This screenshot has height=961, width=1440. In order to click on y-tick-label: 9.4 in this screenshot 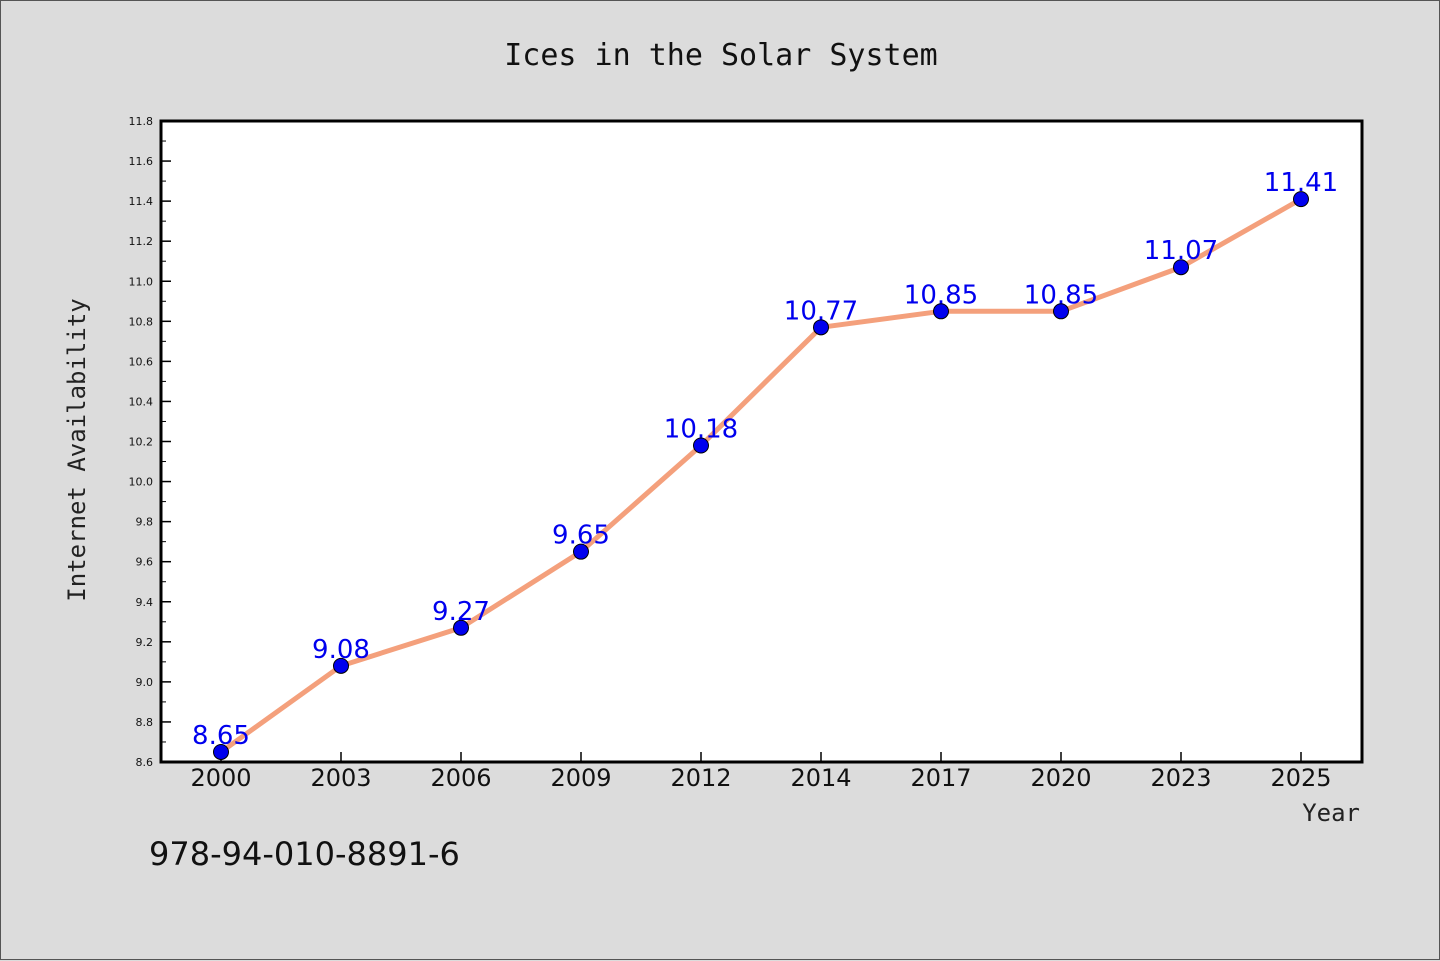, I will do `click(145, 602)`.